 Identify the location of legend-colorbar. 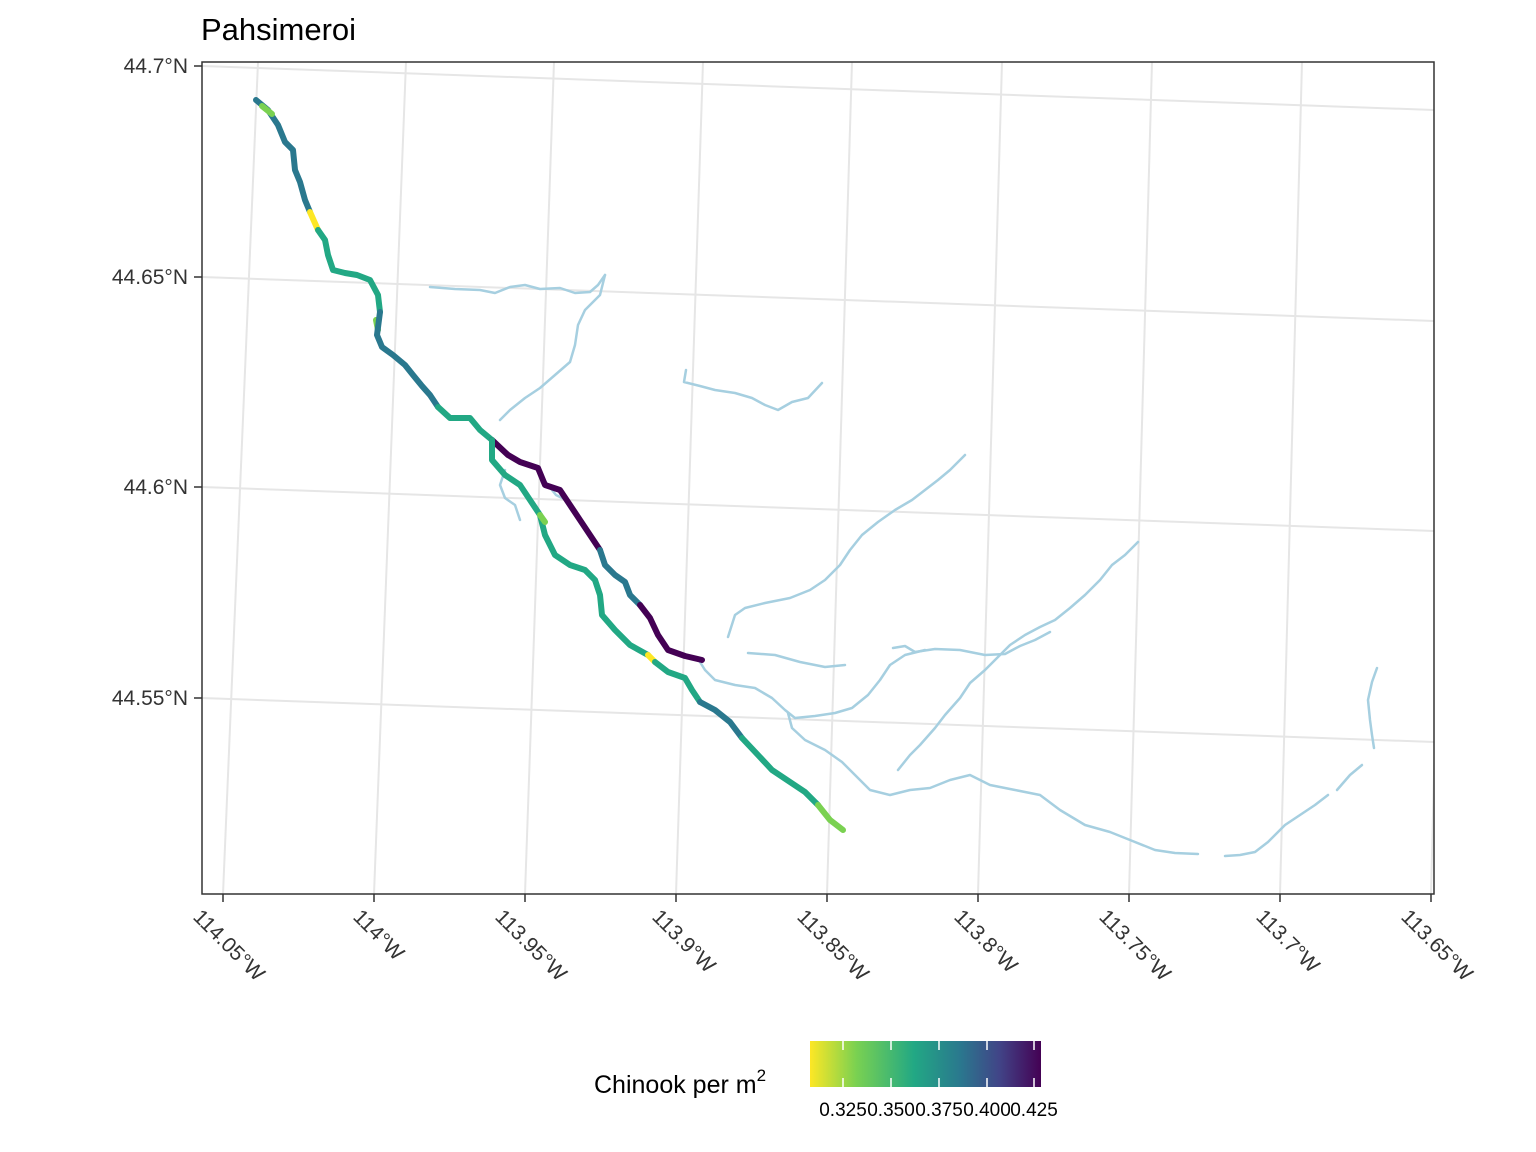
(925, 1064).